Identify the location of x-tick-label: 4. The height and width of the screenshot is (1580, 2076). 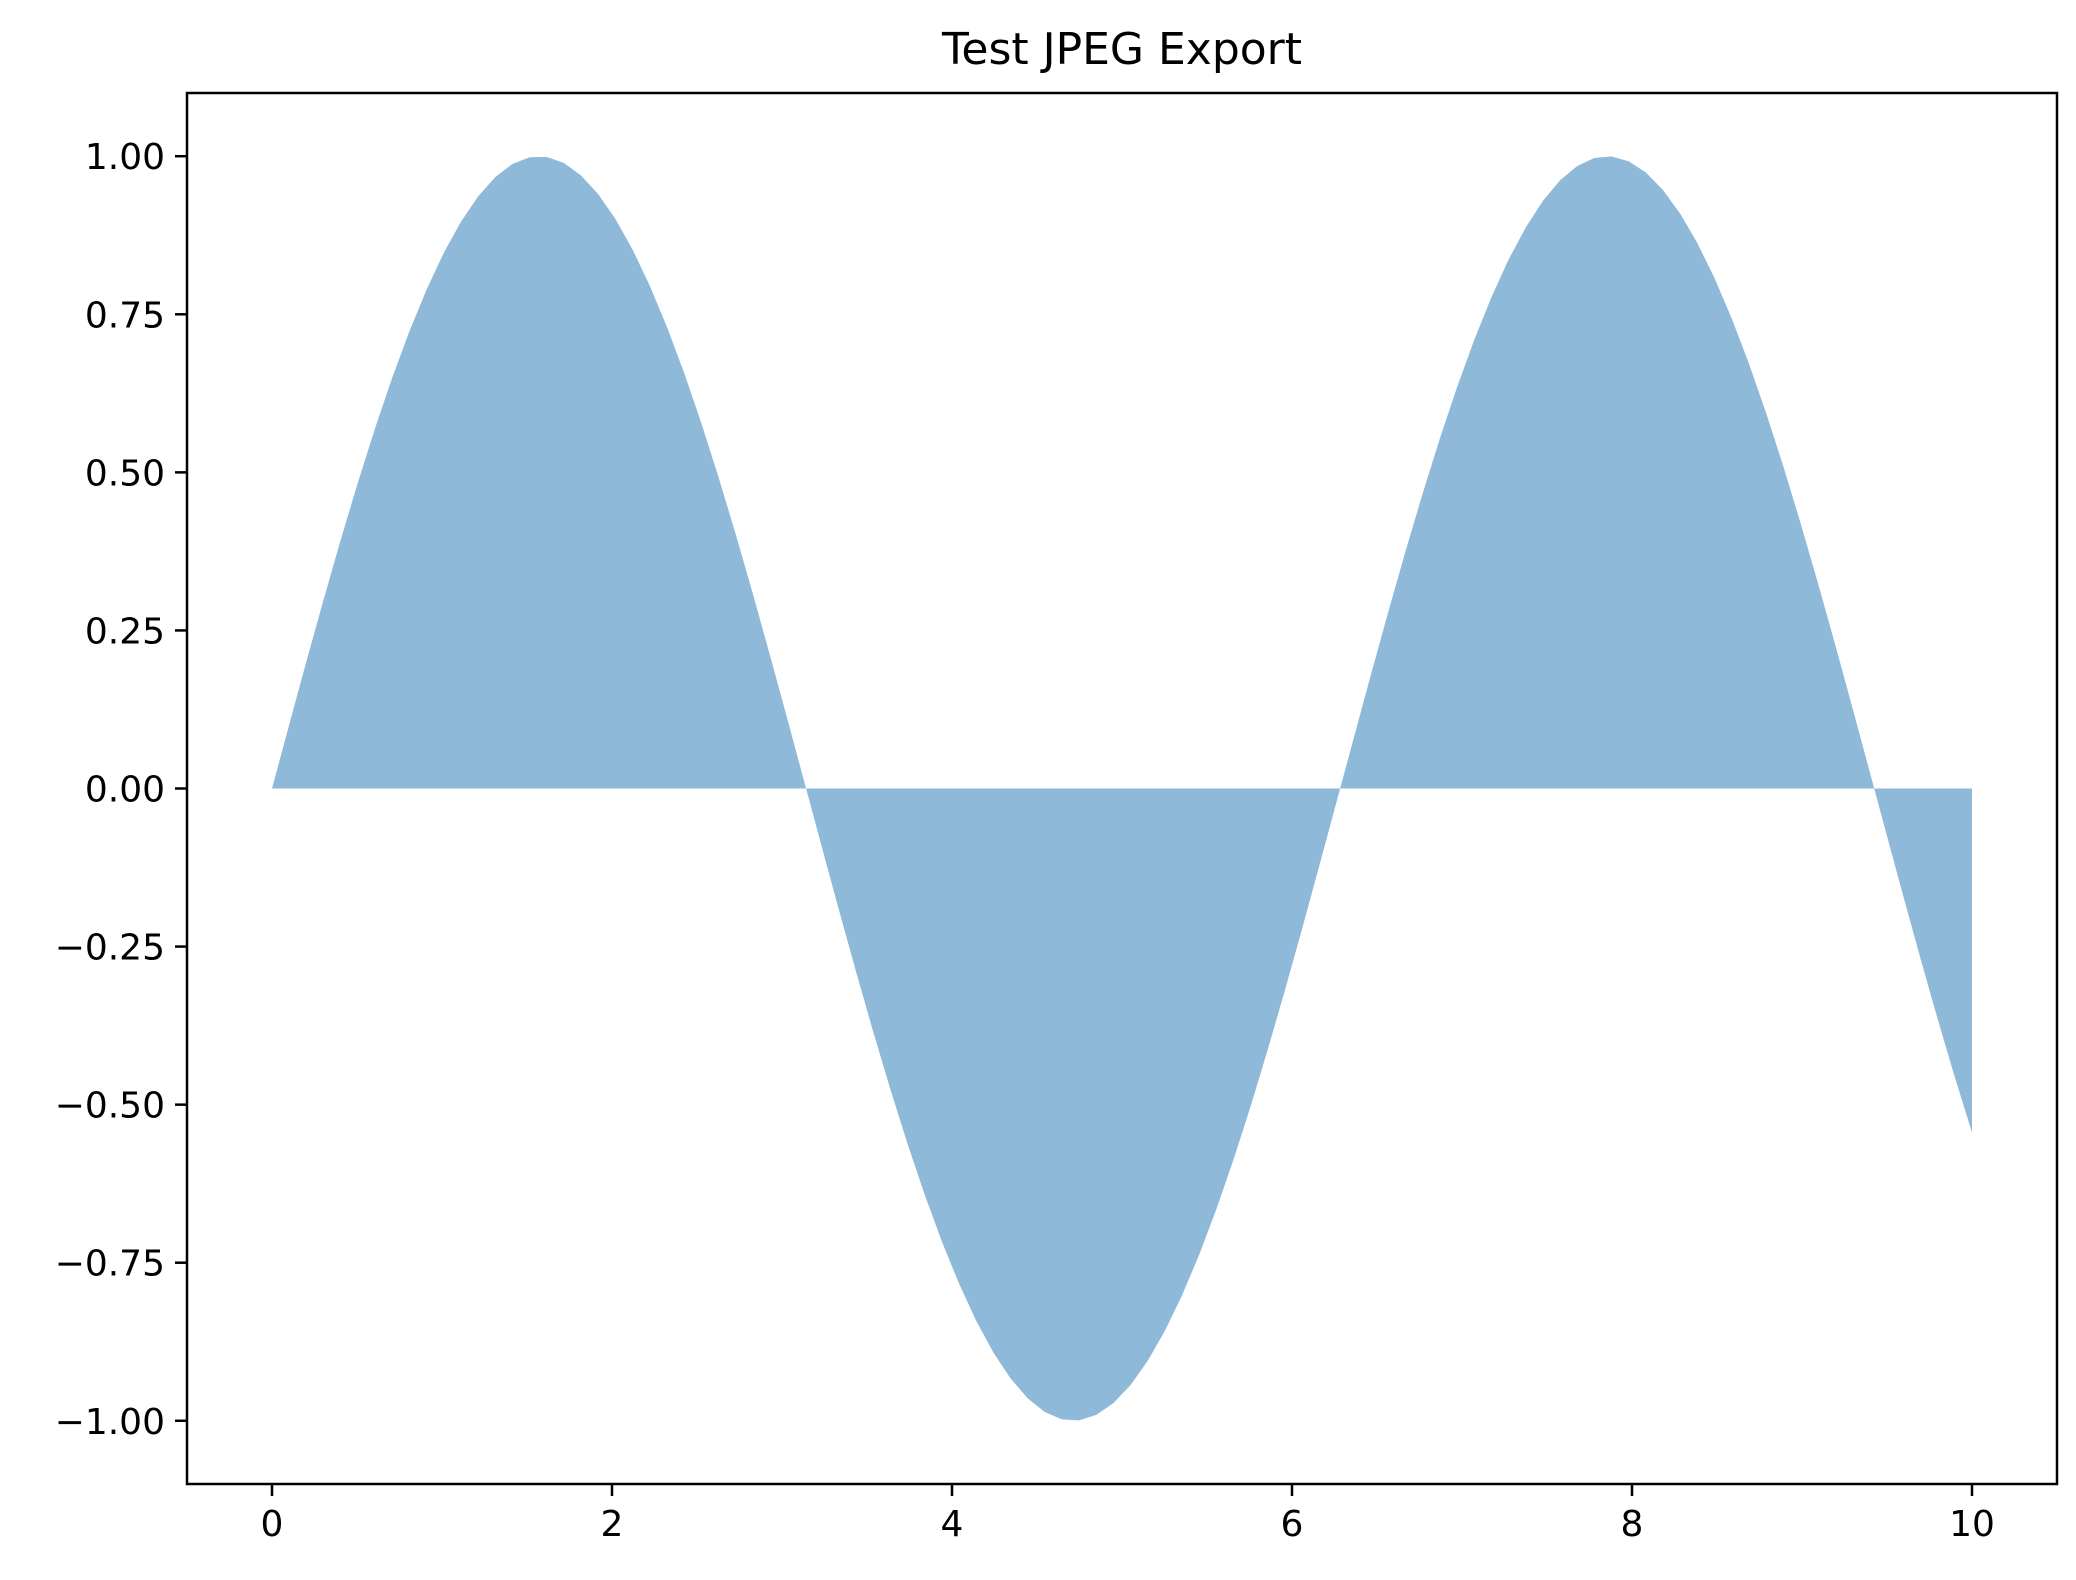
(952, 1524).